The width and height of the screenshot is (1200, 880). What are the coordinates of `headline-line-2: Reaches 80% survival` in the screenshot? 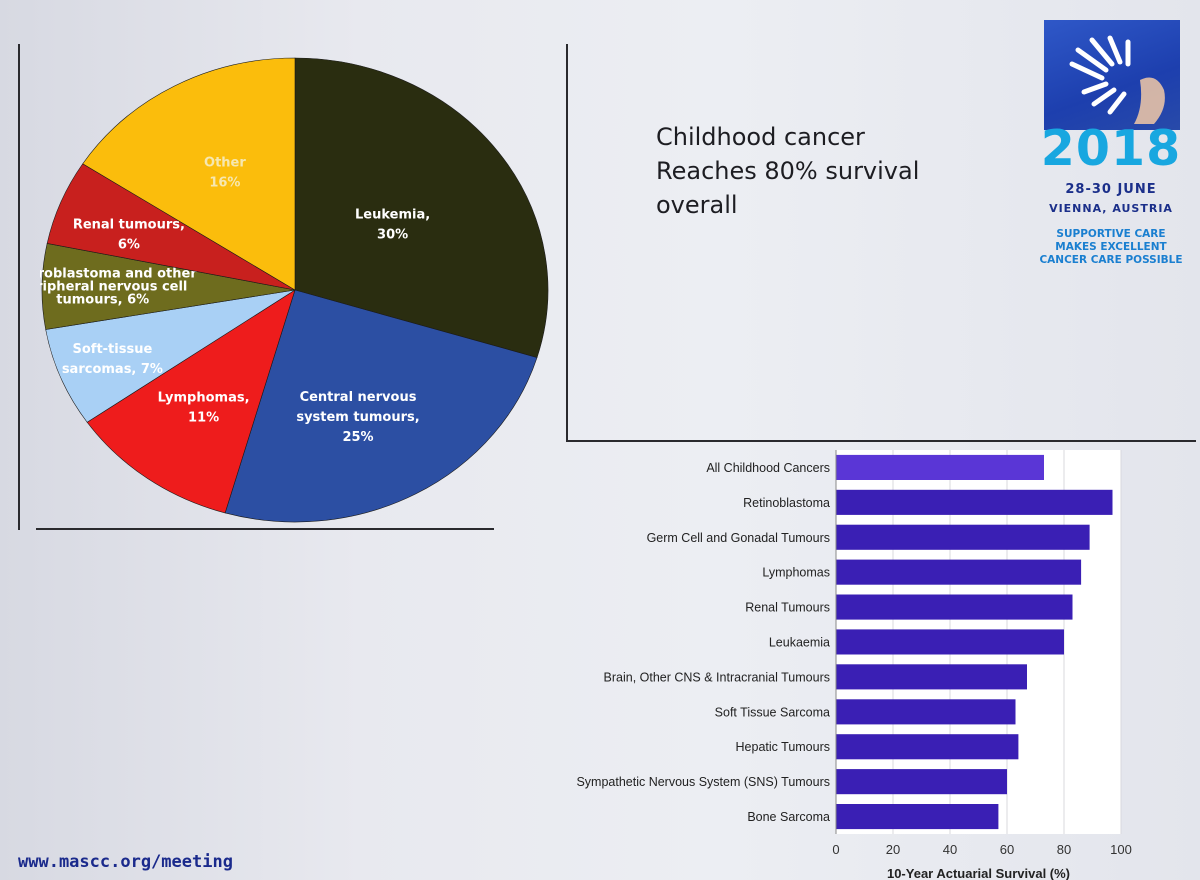 It's located at (788, 171).